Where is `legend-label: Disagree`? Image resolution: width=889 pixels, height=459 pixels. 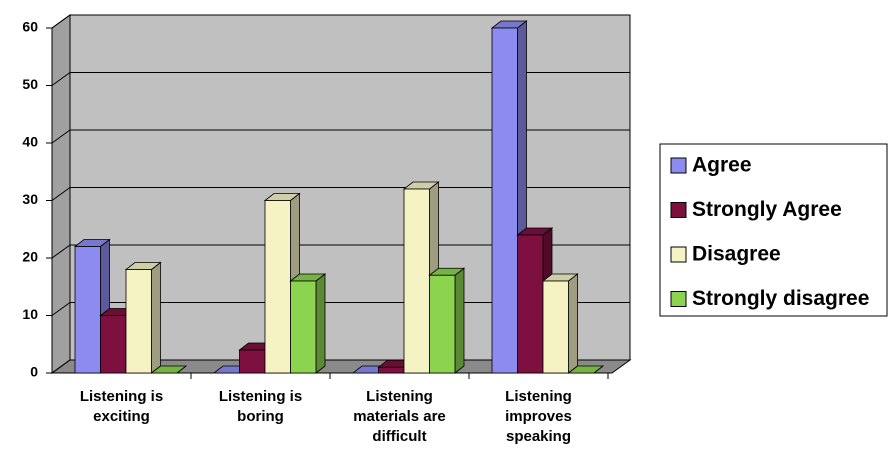 legend-label: Disagree is located at coordinates (736, 254).